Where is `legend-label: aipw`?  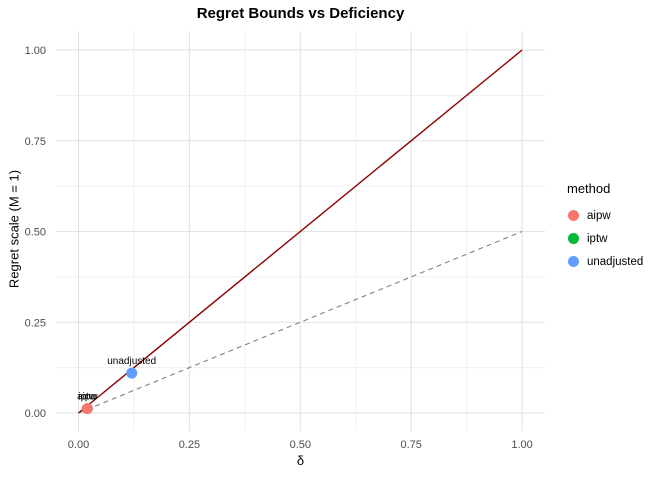 legend-label: aipw is located at coordinates (599, 215).